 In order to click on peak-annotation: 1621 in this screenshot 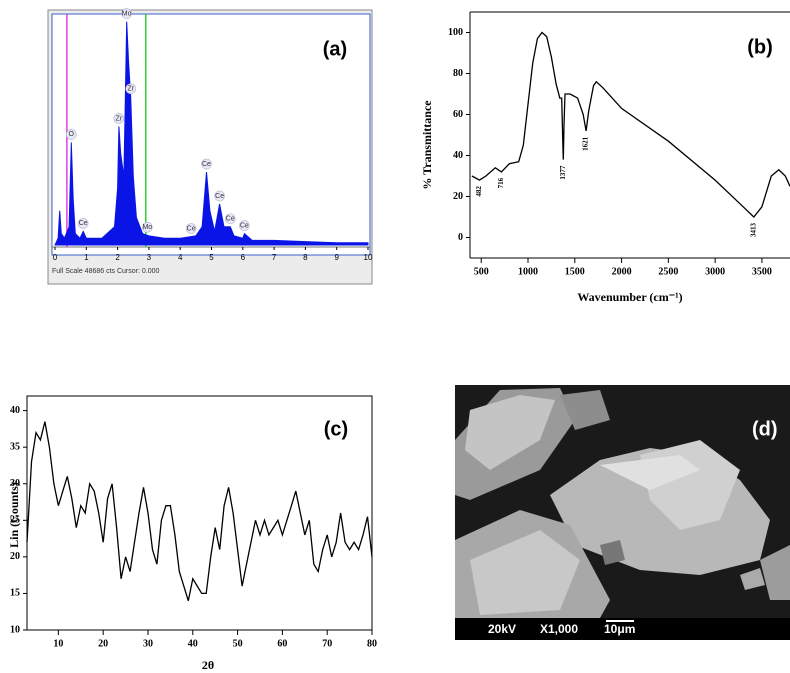, I will do `click(586, 143)`.